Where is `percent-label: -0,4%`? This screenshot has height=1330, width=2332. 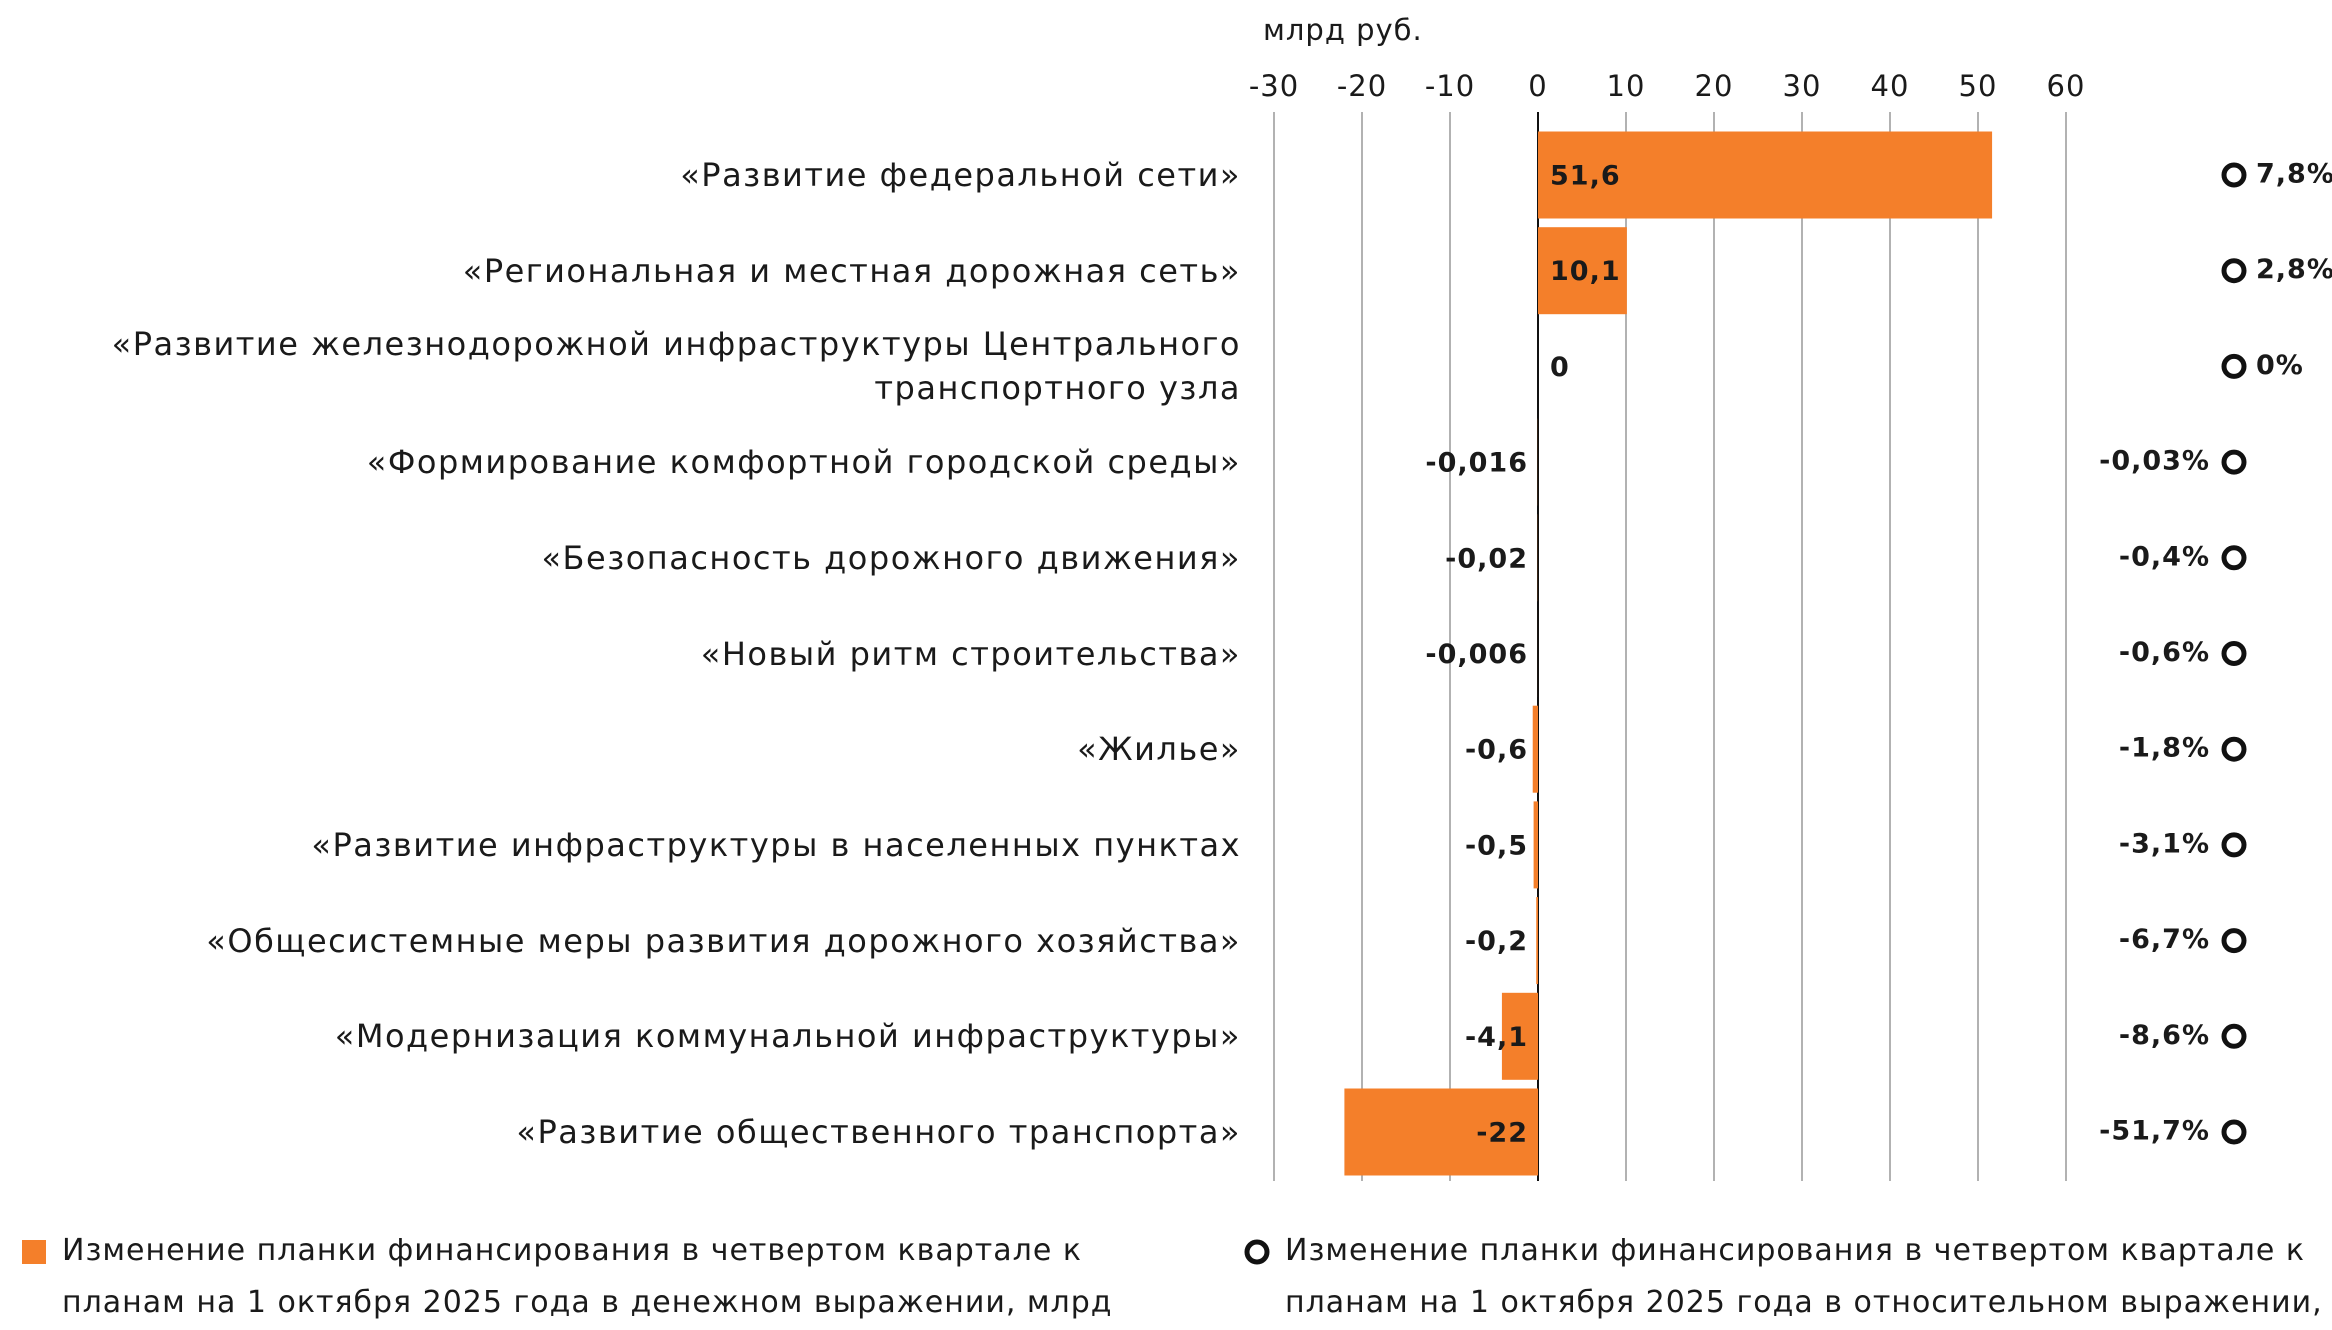 percent-label: -0,4% is located at coordinates (2164, 556).